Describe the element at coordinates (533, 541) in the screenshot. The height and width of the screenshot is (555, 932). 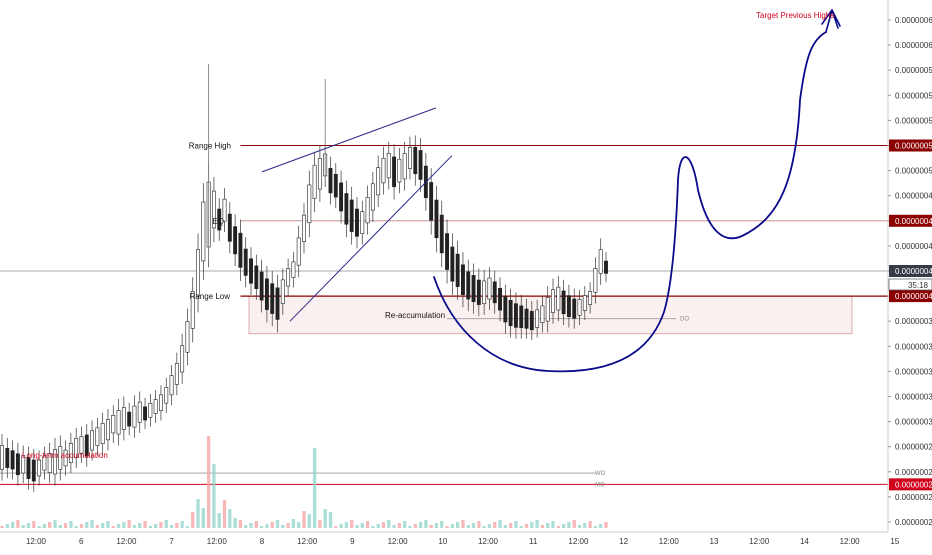
I see `time-tick-label: 11` at that location.